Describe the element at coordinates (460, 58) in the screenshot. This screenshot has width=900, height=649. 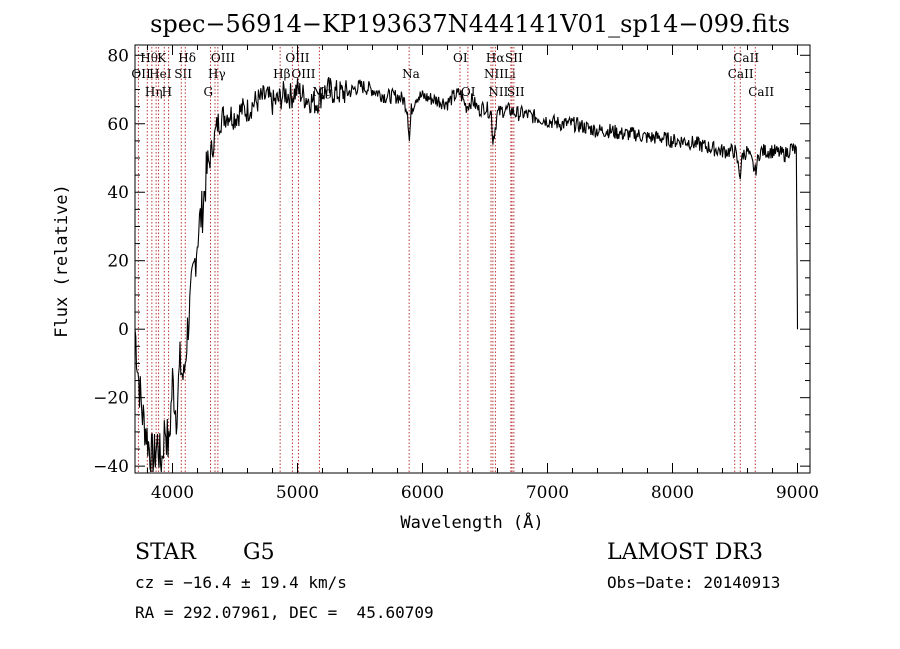
I see `spectral-line-label: OI` at that location.